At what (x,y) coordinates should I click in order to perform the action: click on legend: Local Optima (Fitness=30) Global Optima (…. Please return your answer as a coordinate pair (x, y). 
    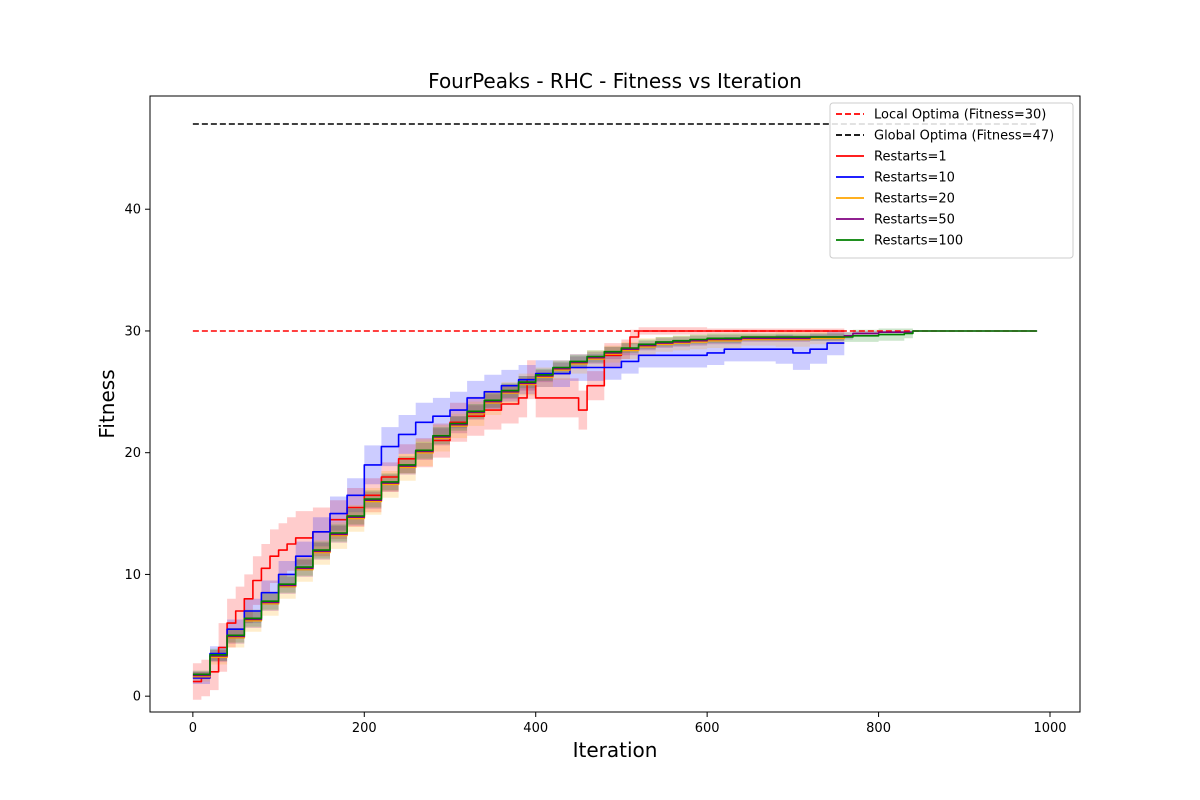
    Looking at the image, I should click on (951, 180).